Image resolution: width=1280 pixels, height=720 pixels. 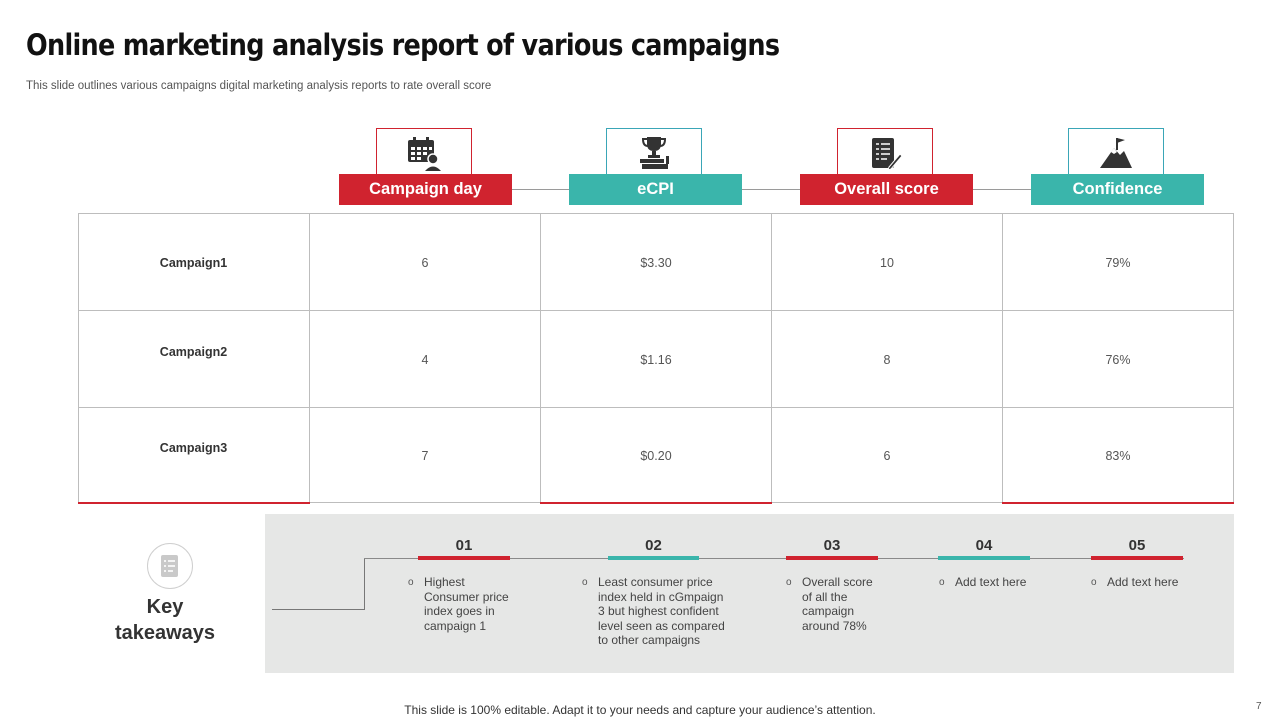 I want to click on takeaway-text-04: o Add text here, so click(x=983, y=582).